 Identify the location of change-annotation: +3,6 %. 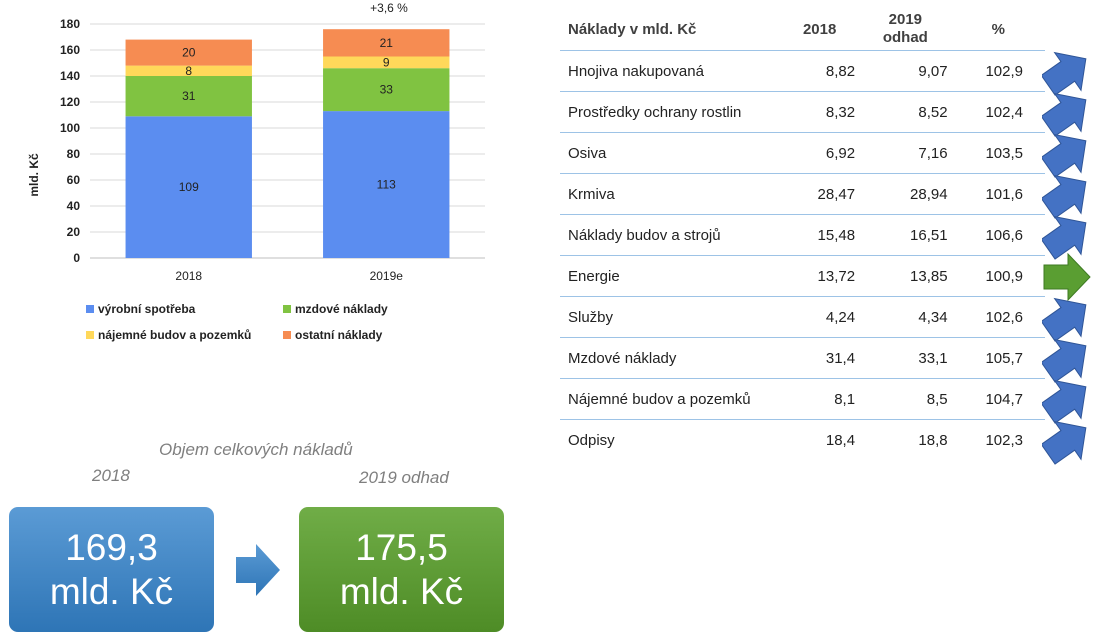
(389, 8).